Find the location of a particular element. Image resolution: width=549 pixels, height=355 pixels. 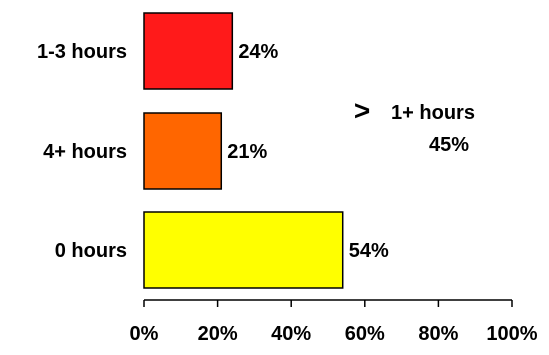

annotation-symbol: > is located at coordinates (362, 110).